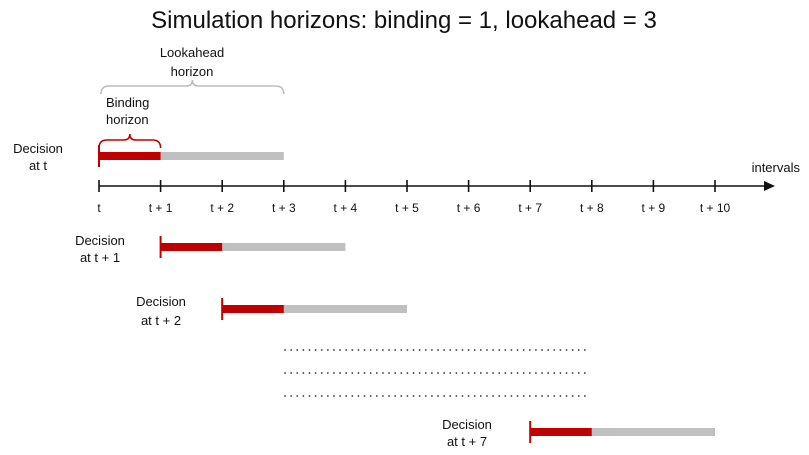 The width and height of the screenshot is (809, 455). What do you see at coordinates (776, 167) in the screenshot?
I see `axis-label: intervals` at bounding box center [776, 167].